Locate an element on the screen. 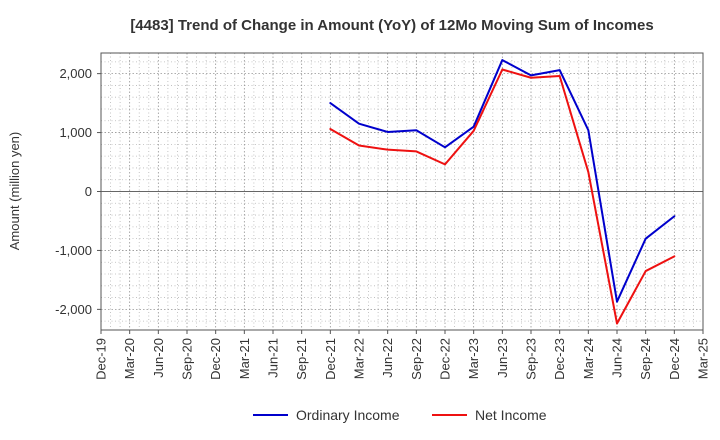  x-tick-label: Sep-22 is located at coordinates (416, 359).